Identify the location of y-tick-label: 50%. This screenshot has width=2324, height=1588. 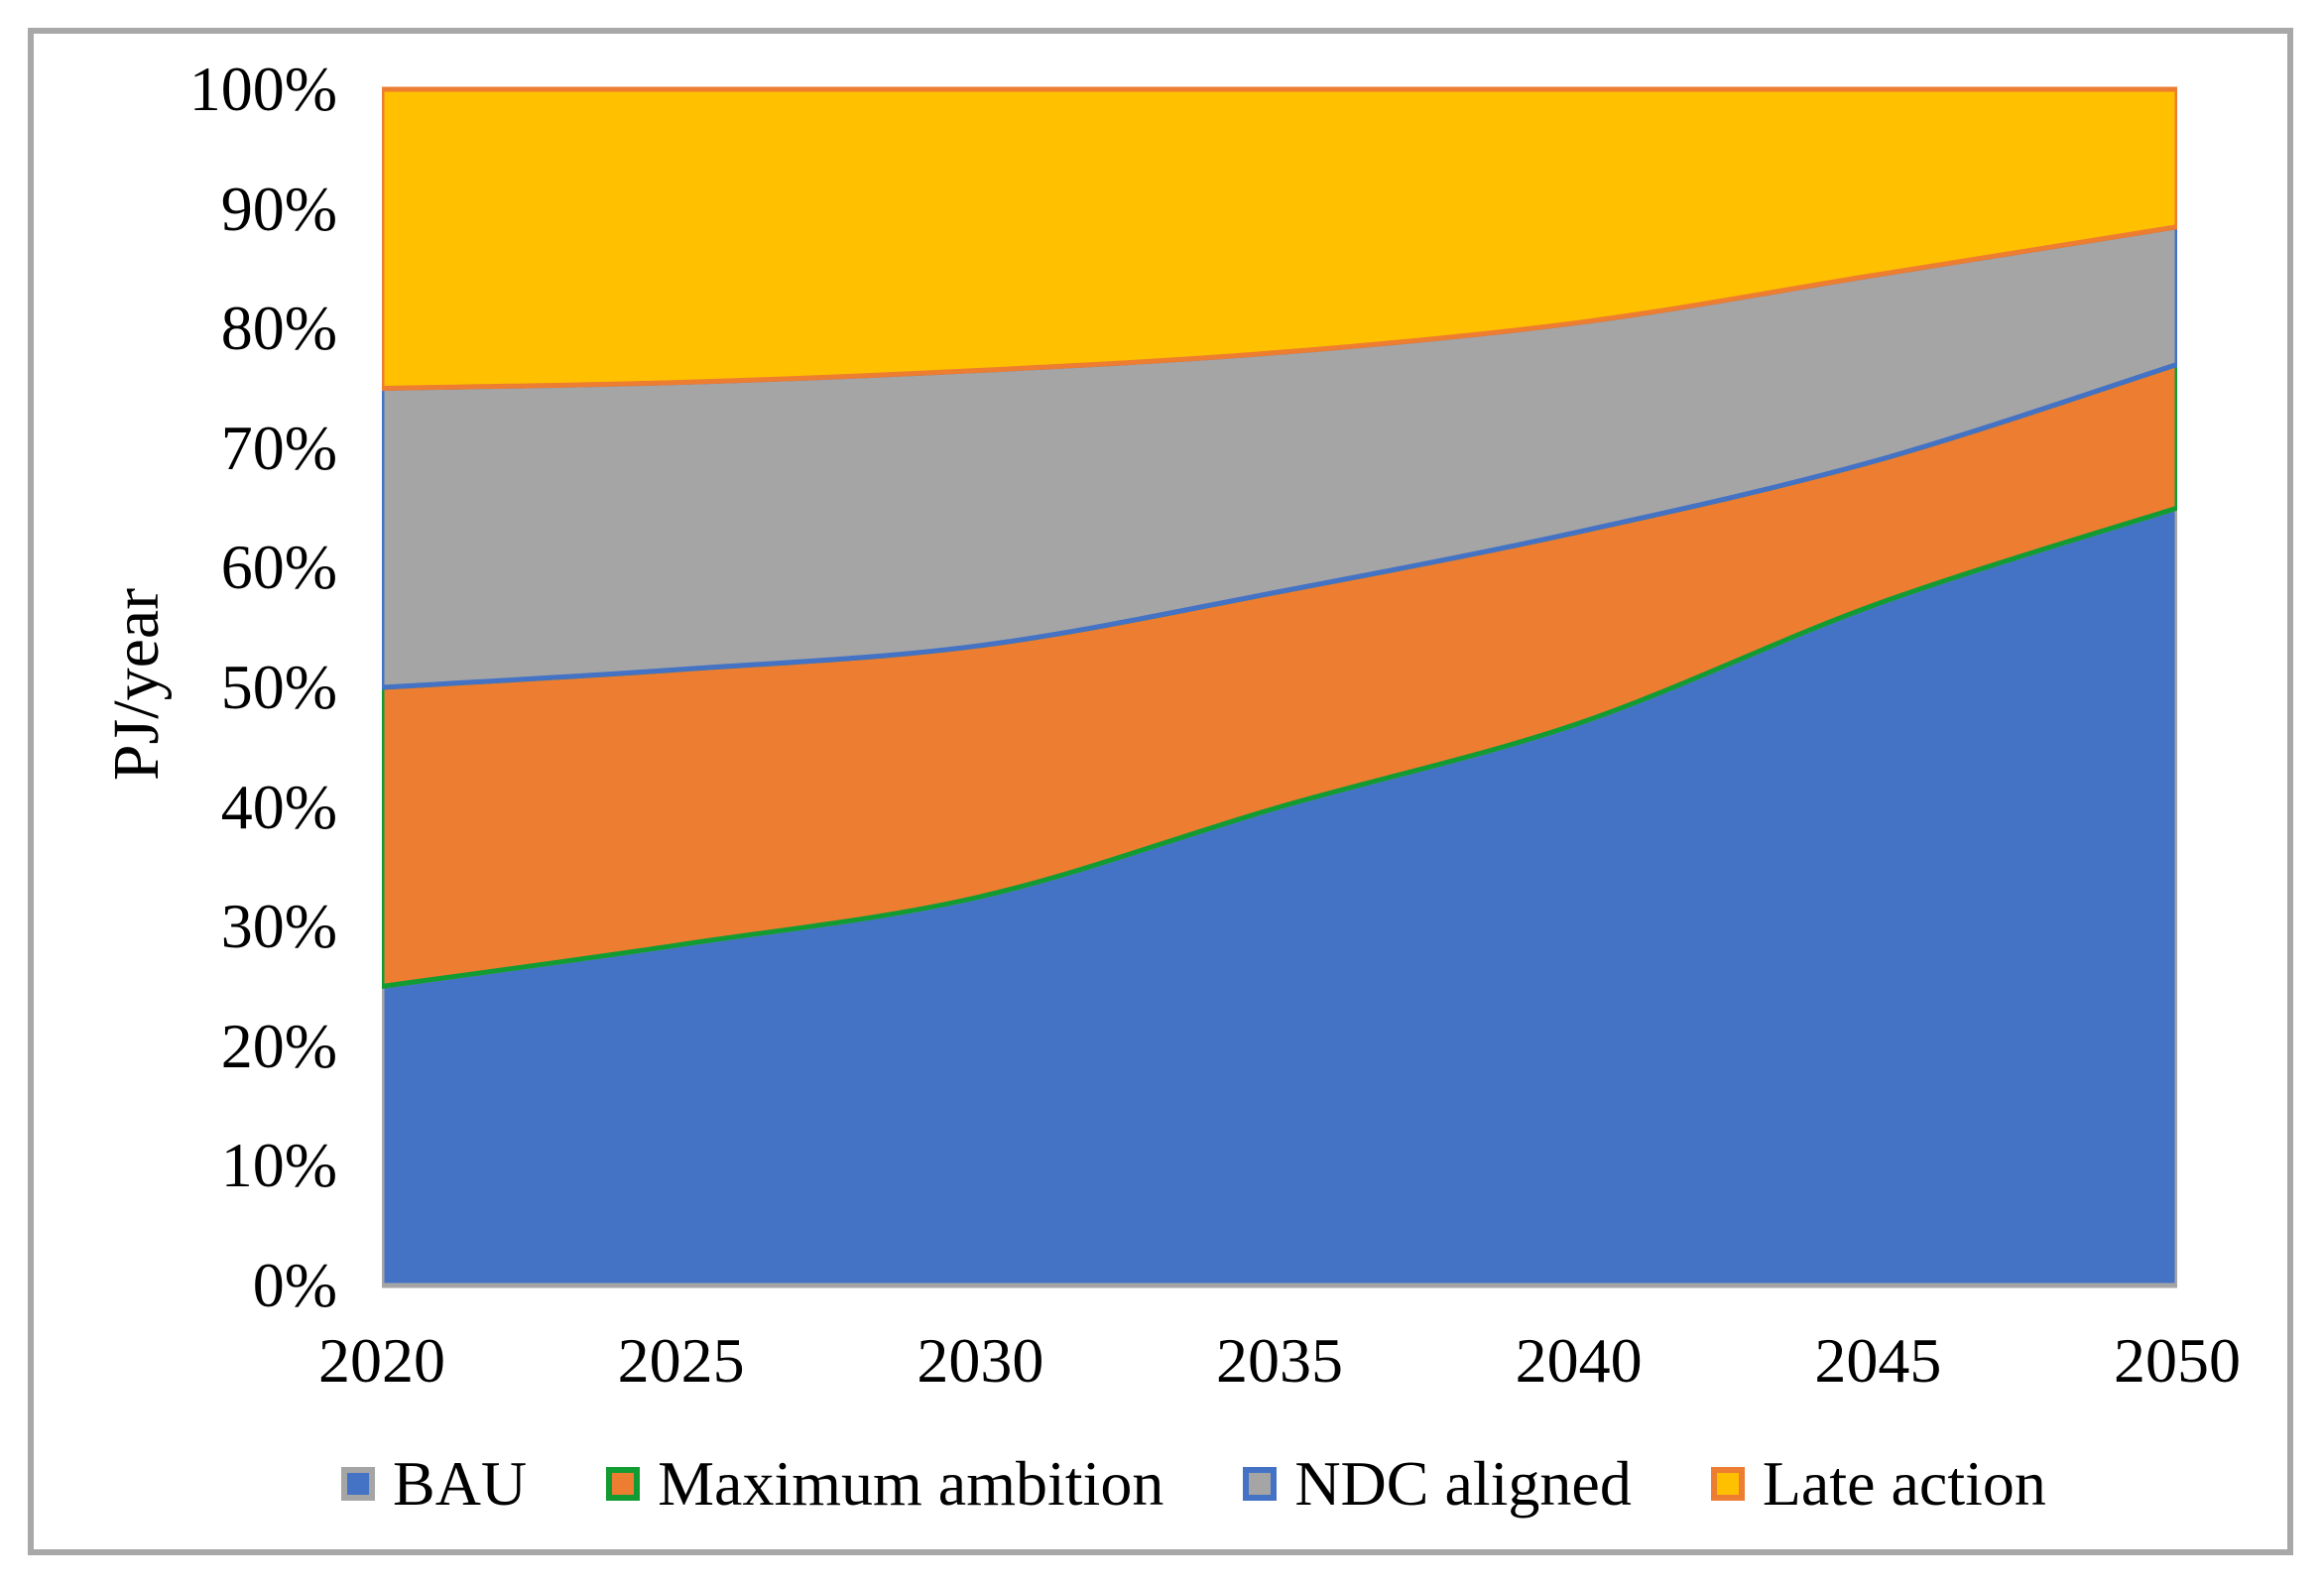
(279, 687).